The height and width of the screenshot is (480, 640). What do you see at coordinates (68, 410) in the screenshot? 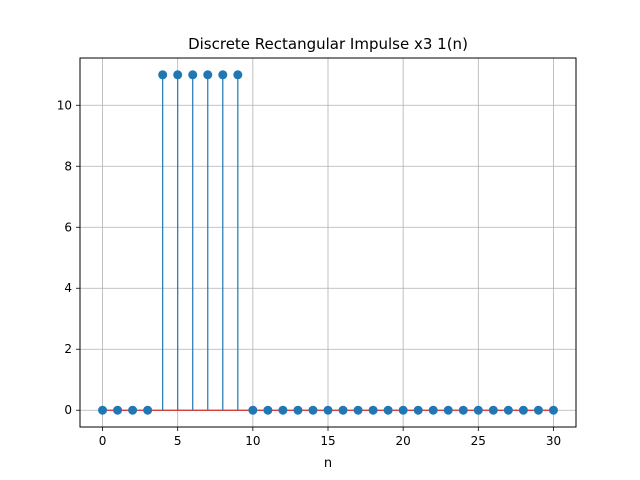
I see `y-tick-label: 0` at bounding box center [68, 410].